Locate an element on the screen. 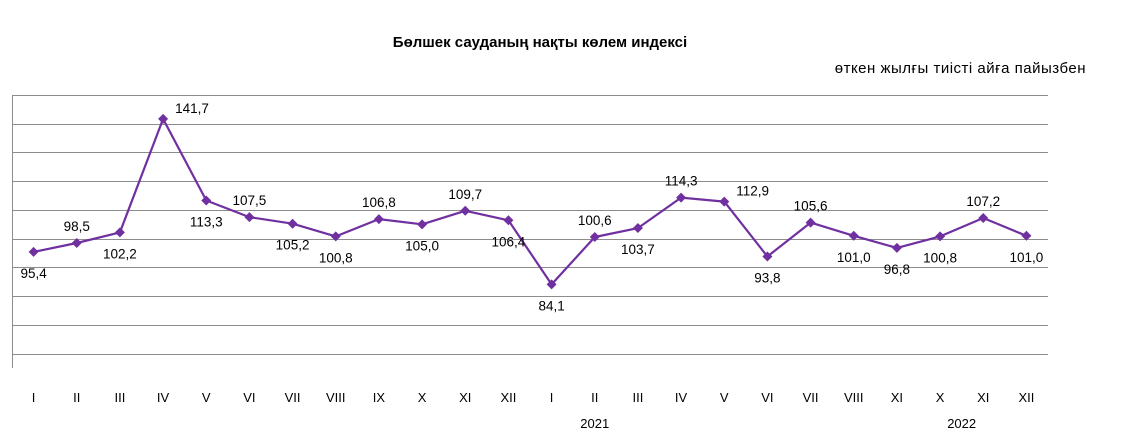 The height and width of the screenshot is (430, 1123). data-label: 98,5 is located at coordinates (77, 226).